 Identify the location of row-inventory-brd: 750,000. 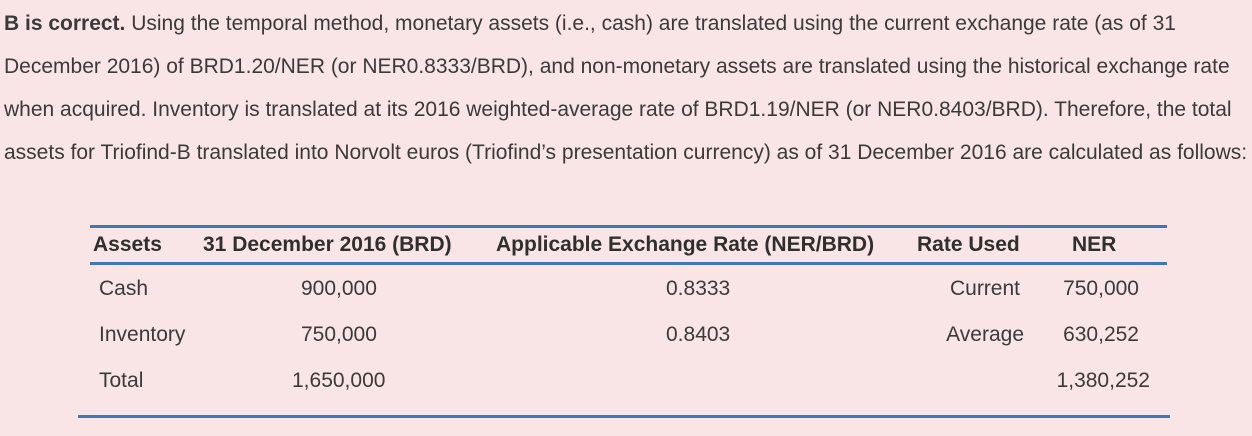
(339, 334).